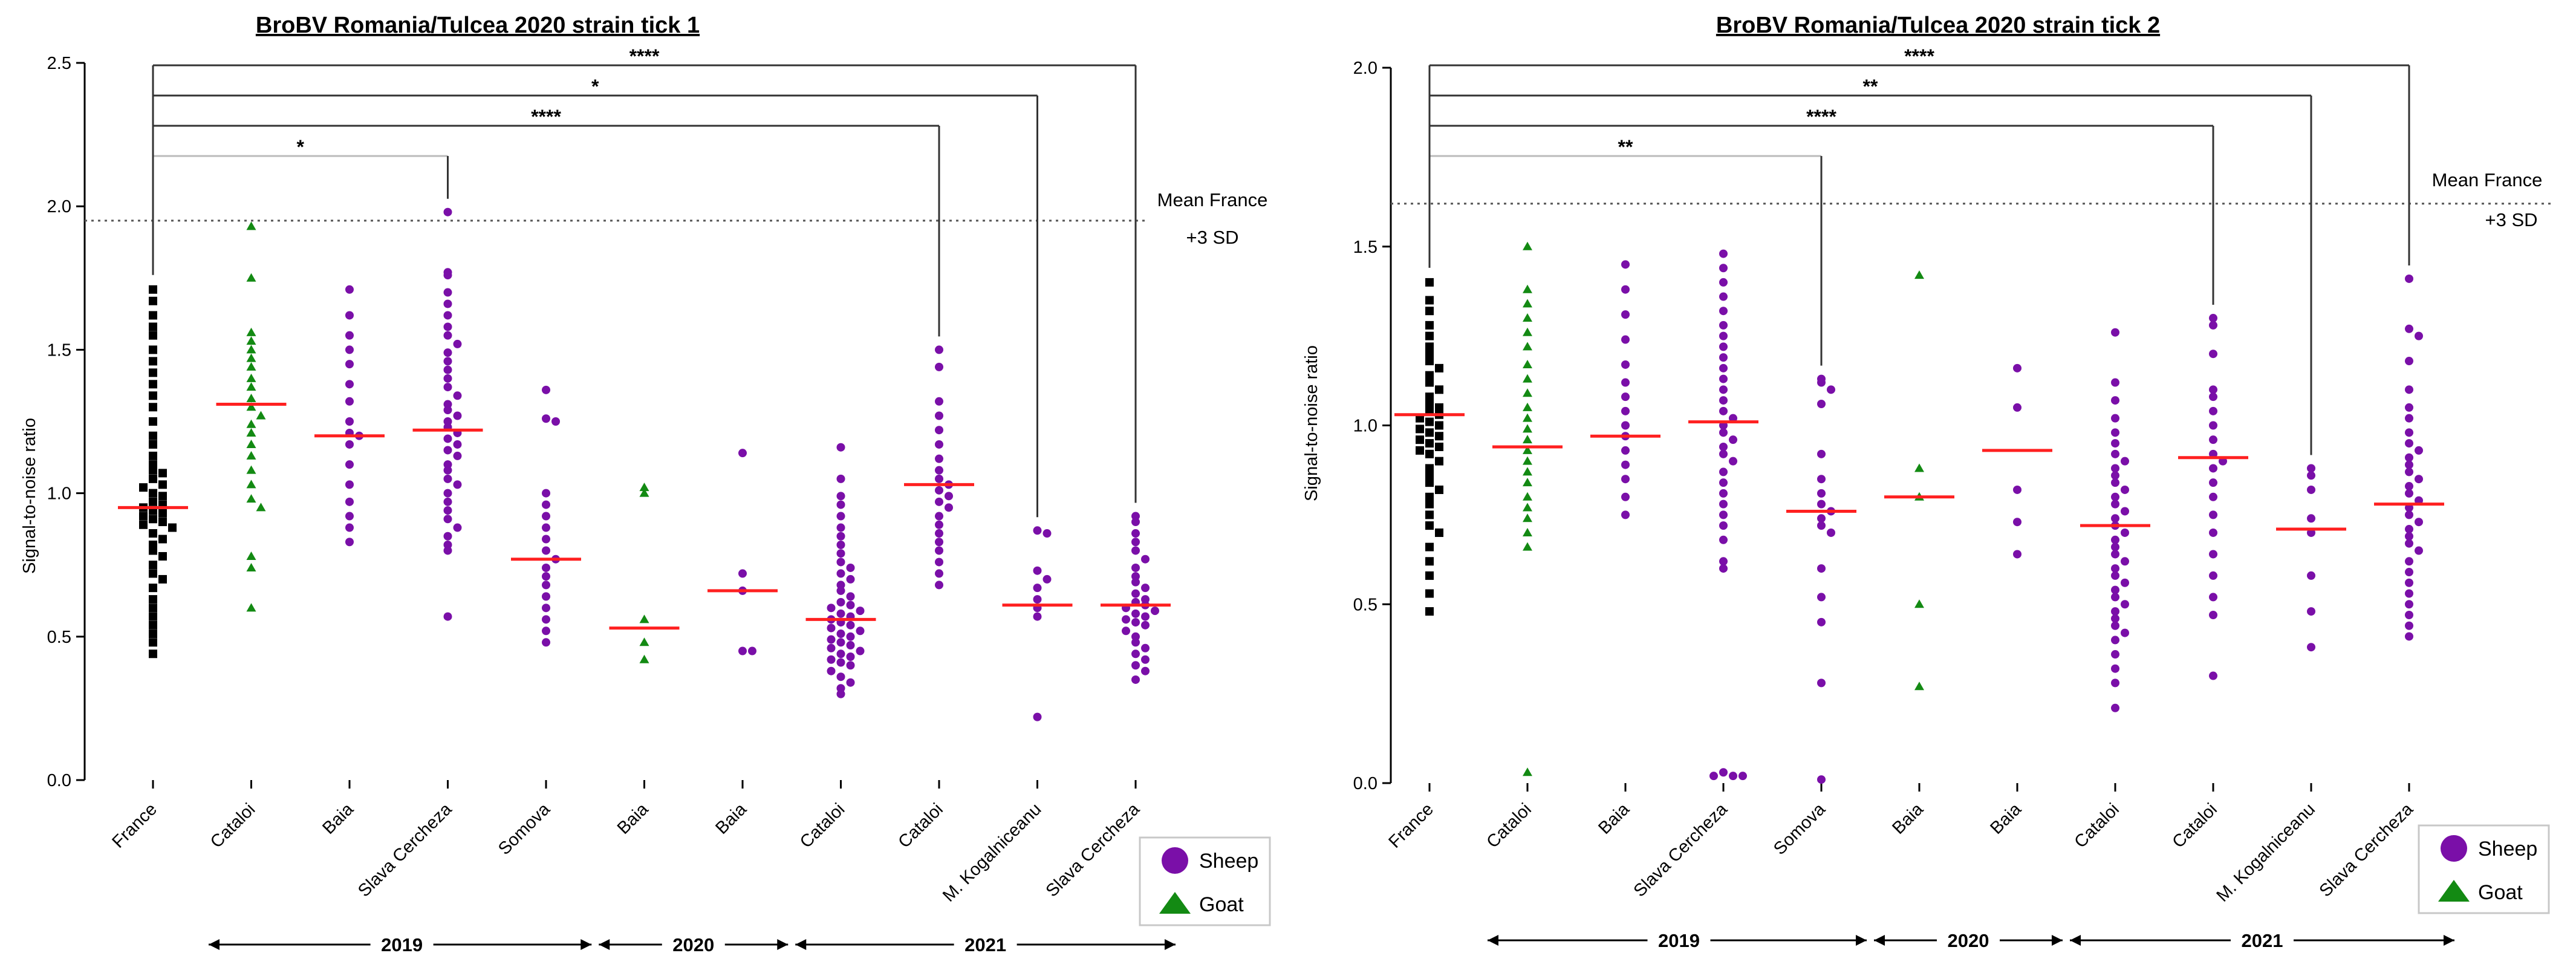 Image resolution: width=2576 pixels, height=976 pixels. I want to click on arrow-left-icon, so click(1493, 941).